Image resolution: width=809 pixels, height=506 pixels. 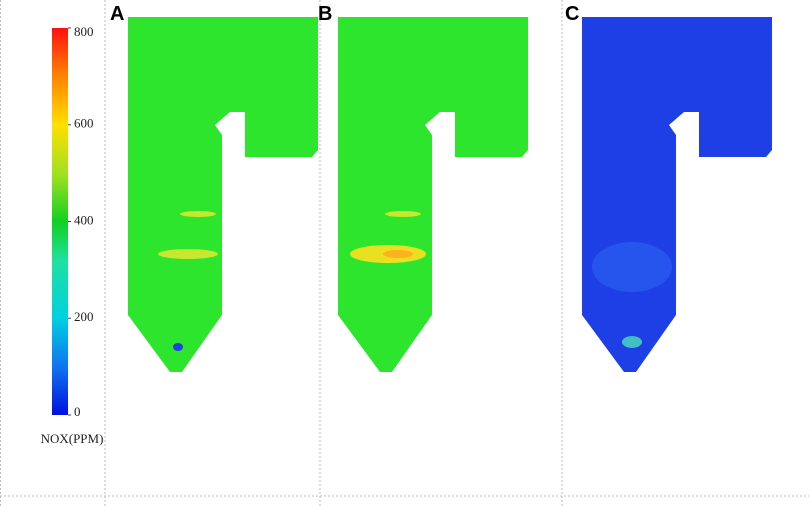 What do you see at coordinates (84, 31) in the screenshot?
I see `tick-label: 800` at bounding box center [84, 31].